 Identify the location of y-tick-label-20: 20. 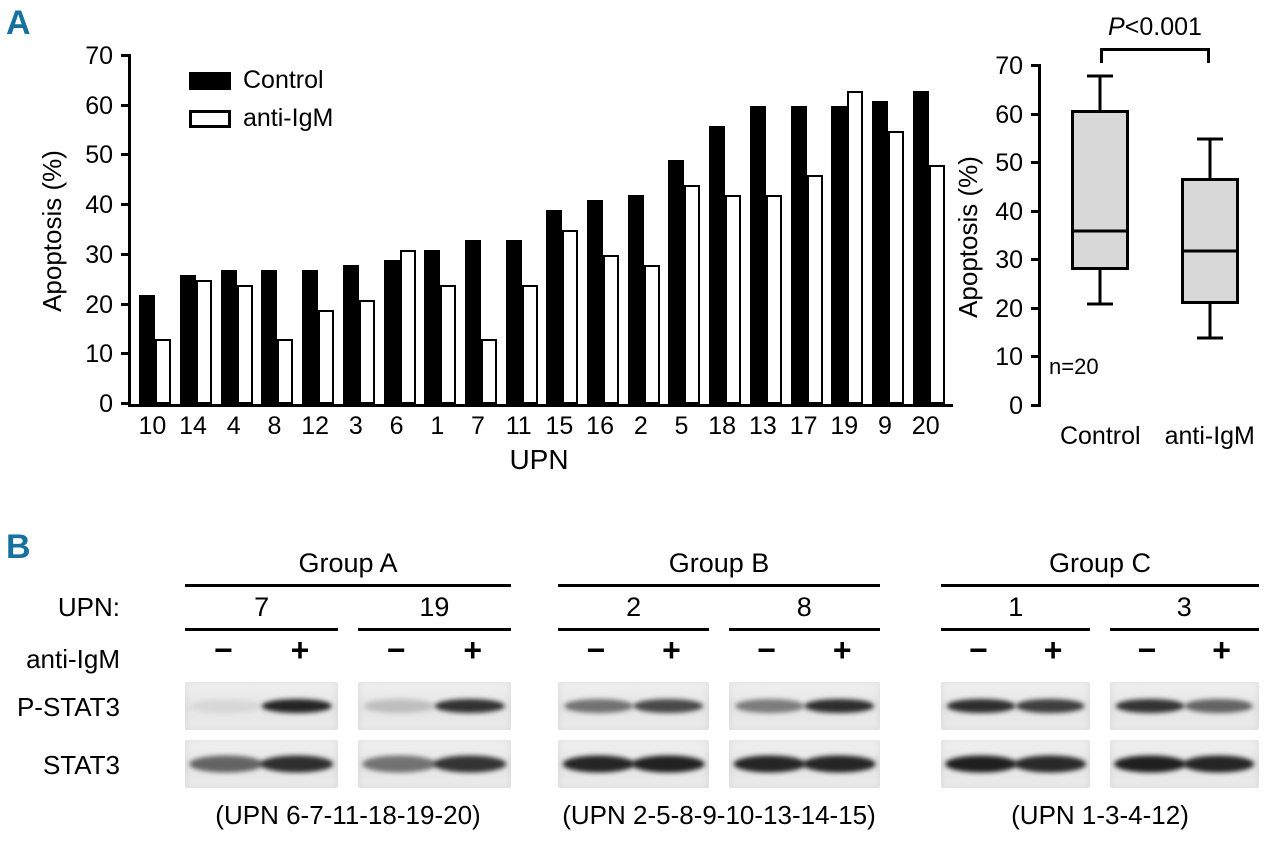
(1009, 308).